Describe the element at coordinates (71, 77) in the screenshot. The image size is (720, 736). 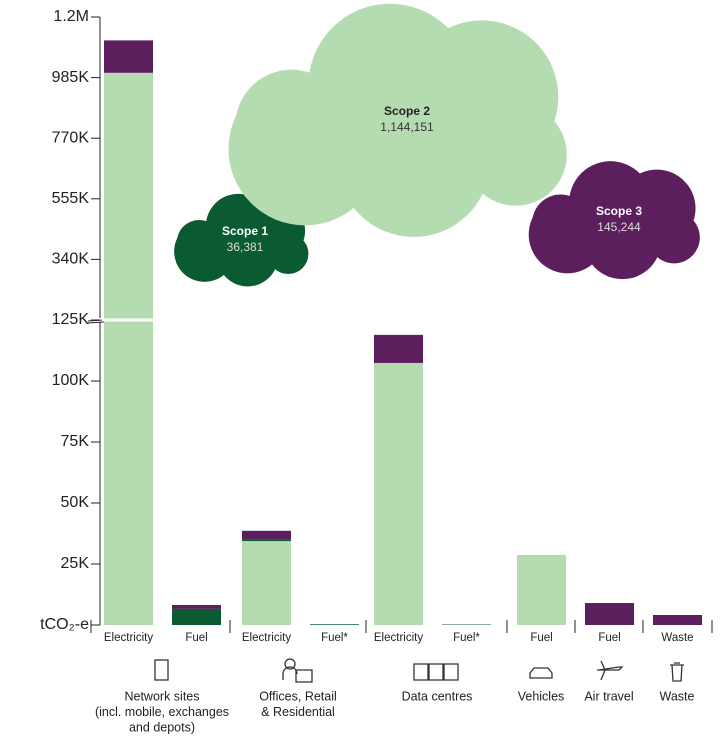
I see `y-tick-label: 985K` at that location.